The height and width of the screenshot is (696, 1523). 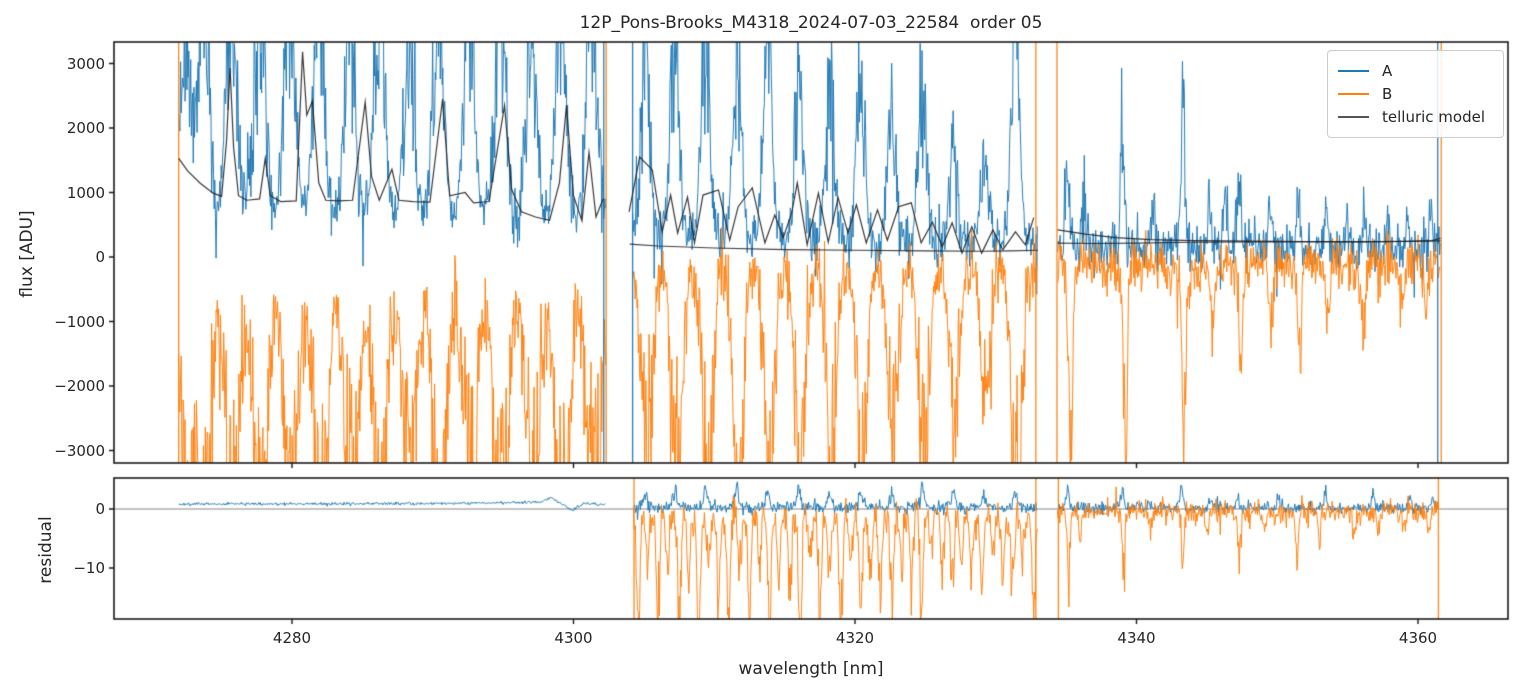 What do you see at coordinates (1353, 70) in the screenshot?
I see `legend-line-a-sample` at bounding box center [1353, 70].